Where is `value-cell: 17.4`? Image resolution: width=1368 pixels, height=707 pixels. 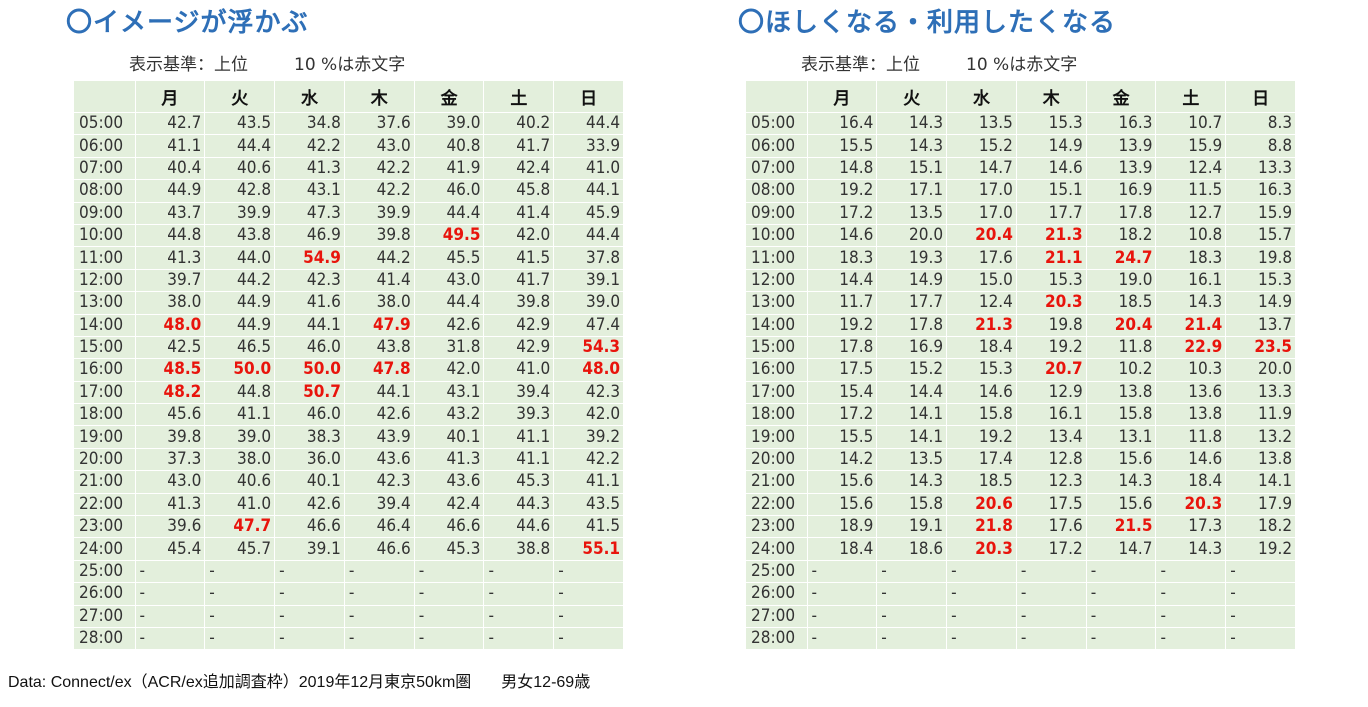
value-cell: 17.4 is located at coordinates (981, 460).